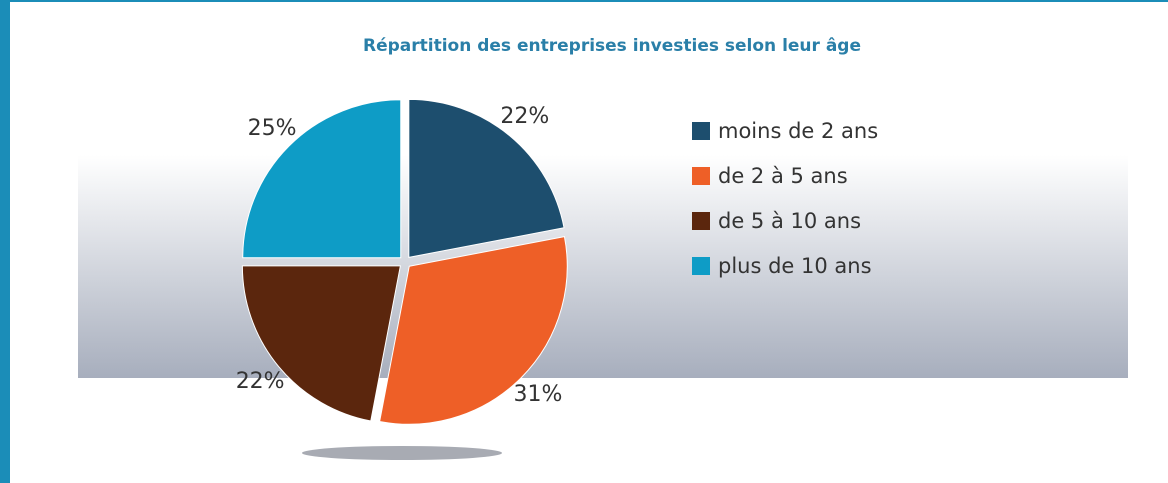 The height and width of the screenshot is (483, 1168). Describe the element at coordinates (789, 221) in the screenshot. I see `legend-label: de 5 à 10 ans` at that location.